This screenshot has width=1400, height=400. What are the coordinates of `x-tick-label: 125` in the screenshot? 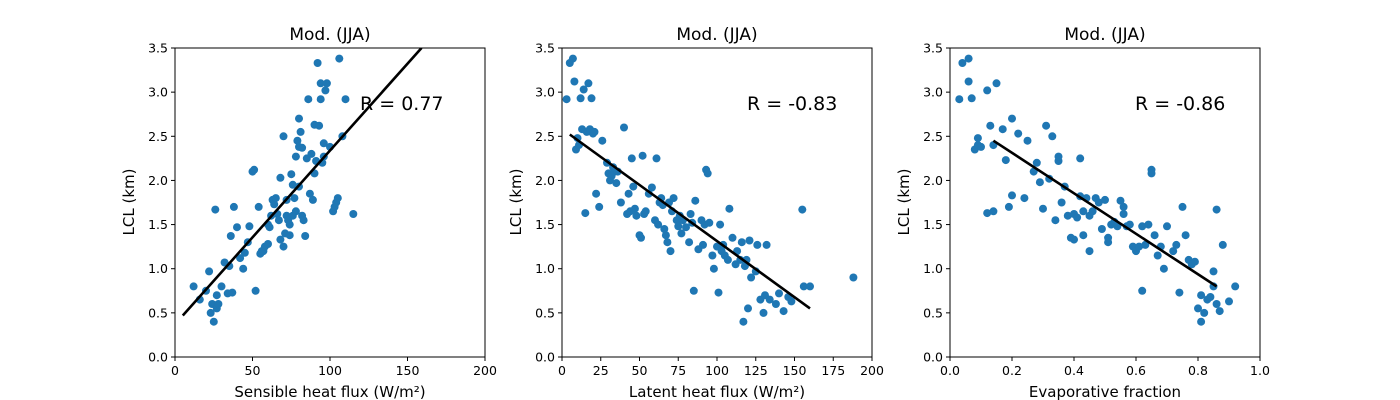 It's located at (756, 370).